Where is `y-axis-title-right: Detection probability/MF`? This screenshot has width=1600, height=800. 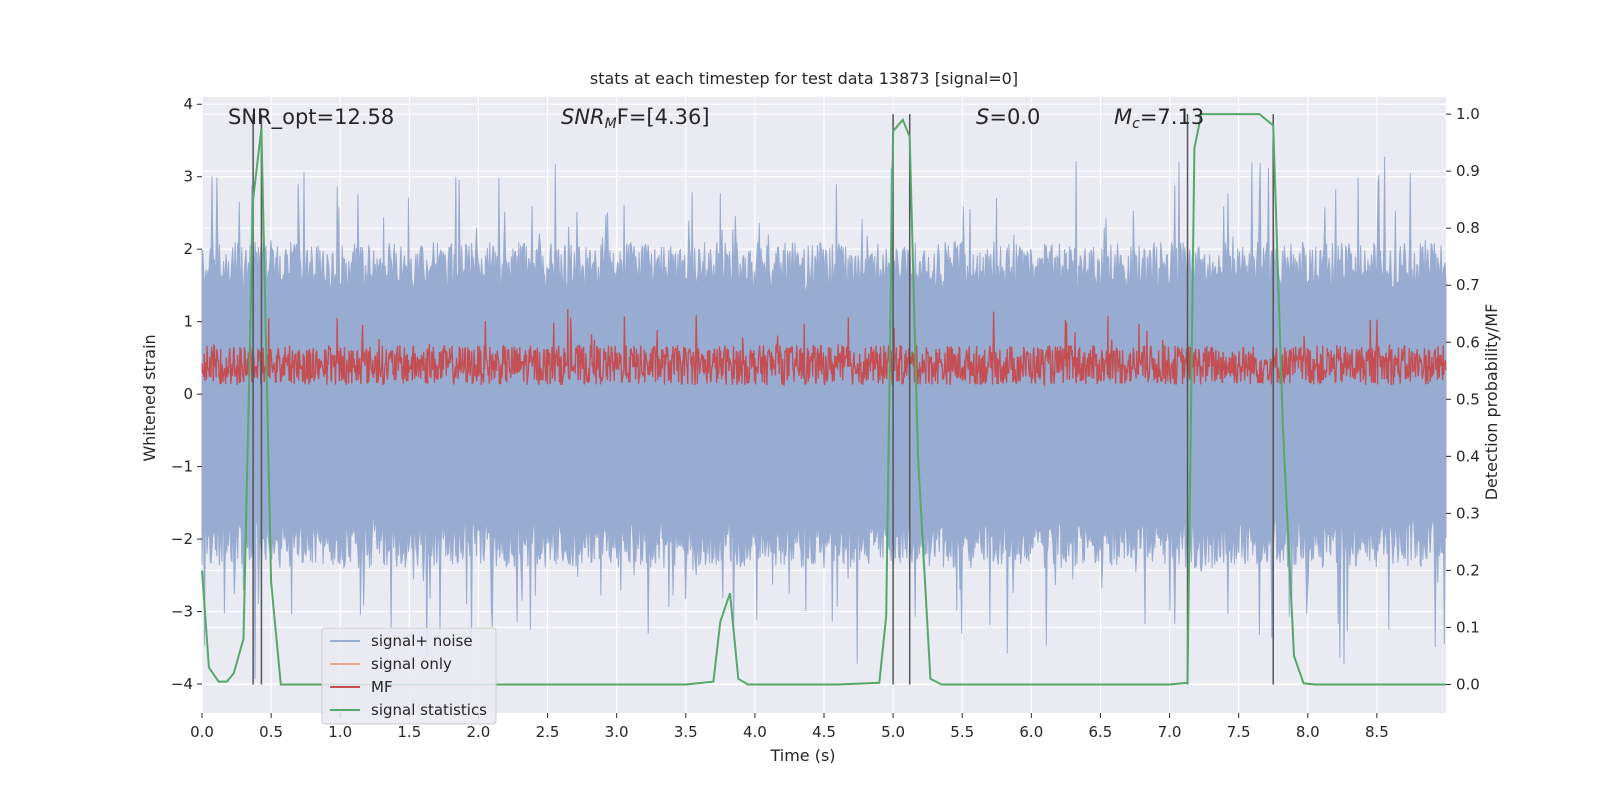 y-axis-title-right: Detection probability/MF is located at coordinates (1491, 402).